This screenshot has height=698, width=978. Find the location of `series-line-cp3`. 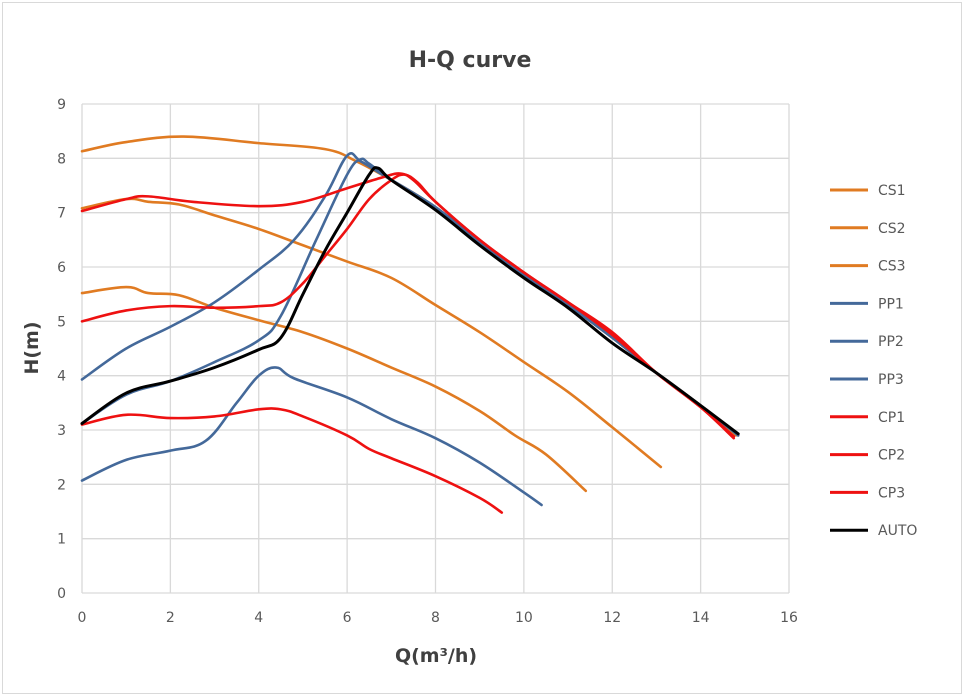

series-line-cp3 is located at coordinates (292, 460).